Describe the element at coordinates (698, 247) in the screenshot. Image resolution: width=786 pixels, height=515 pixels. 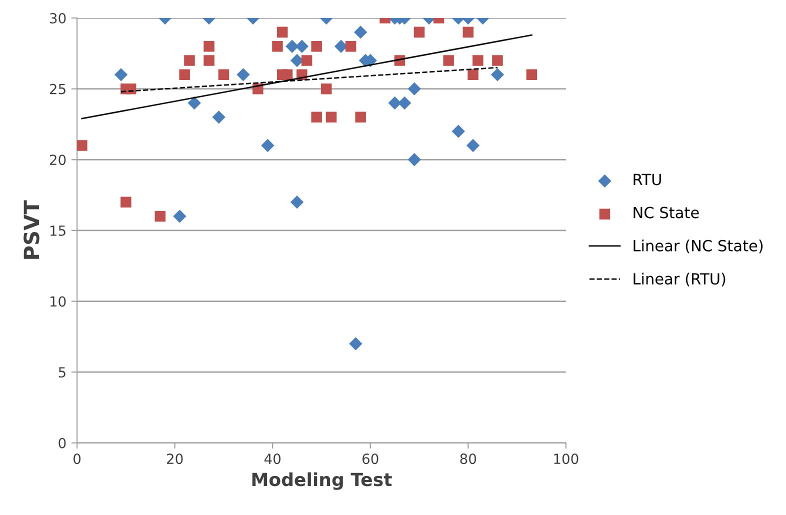
I see `legend-label: Linear (NC State)` at that location.